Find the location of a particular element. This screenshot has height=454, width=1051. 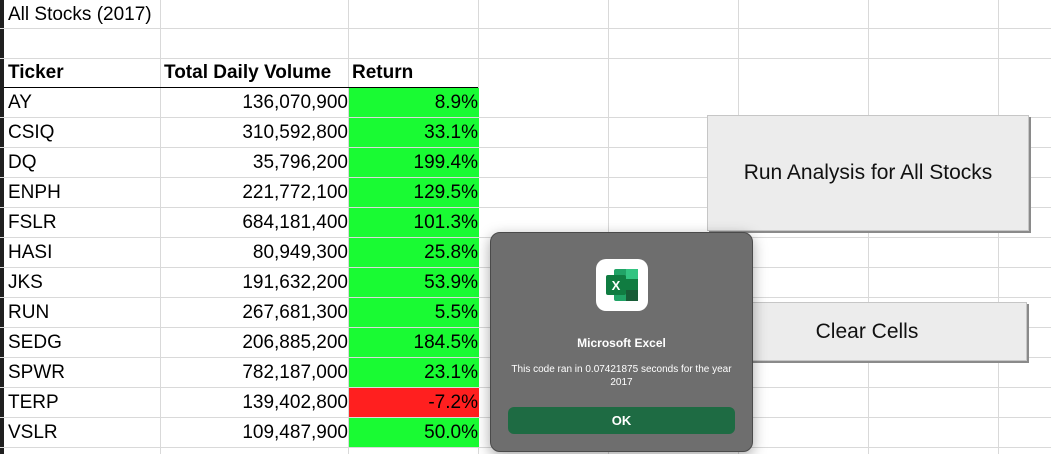

ticker-cell: CSIQ is located at coordinates (31, 132).